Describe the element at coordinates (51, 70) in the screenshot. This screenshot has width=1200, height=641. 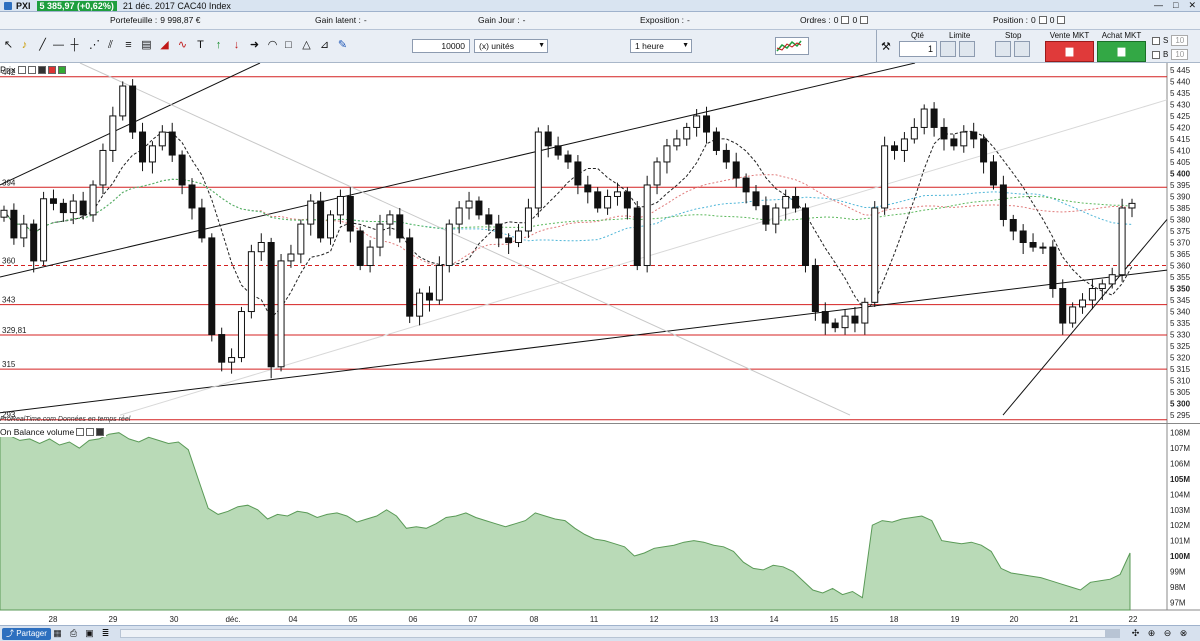
I see `panel-remove-icon` at that location.